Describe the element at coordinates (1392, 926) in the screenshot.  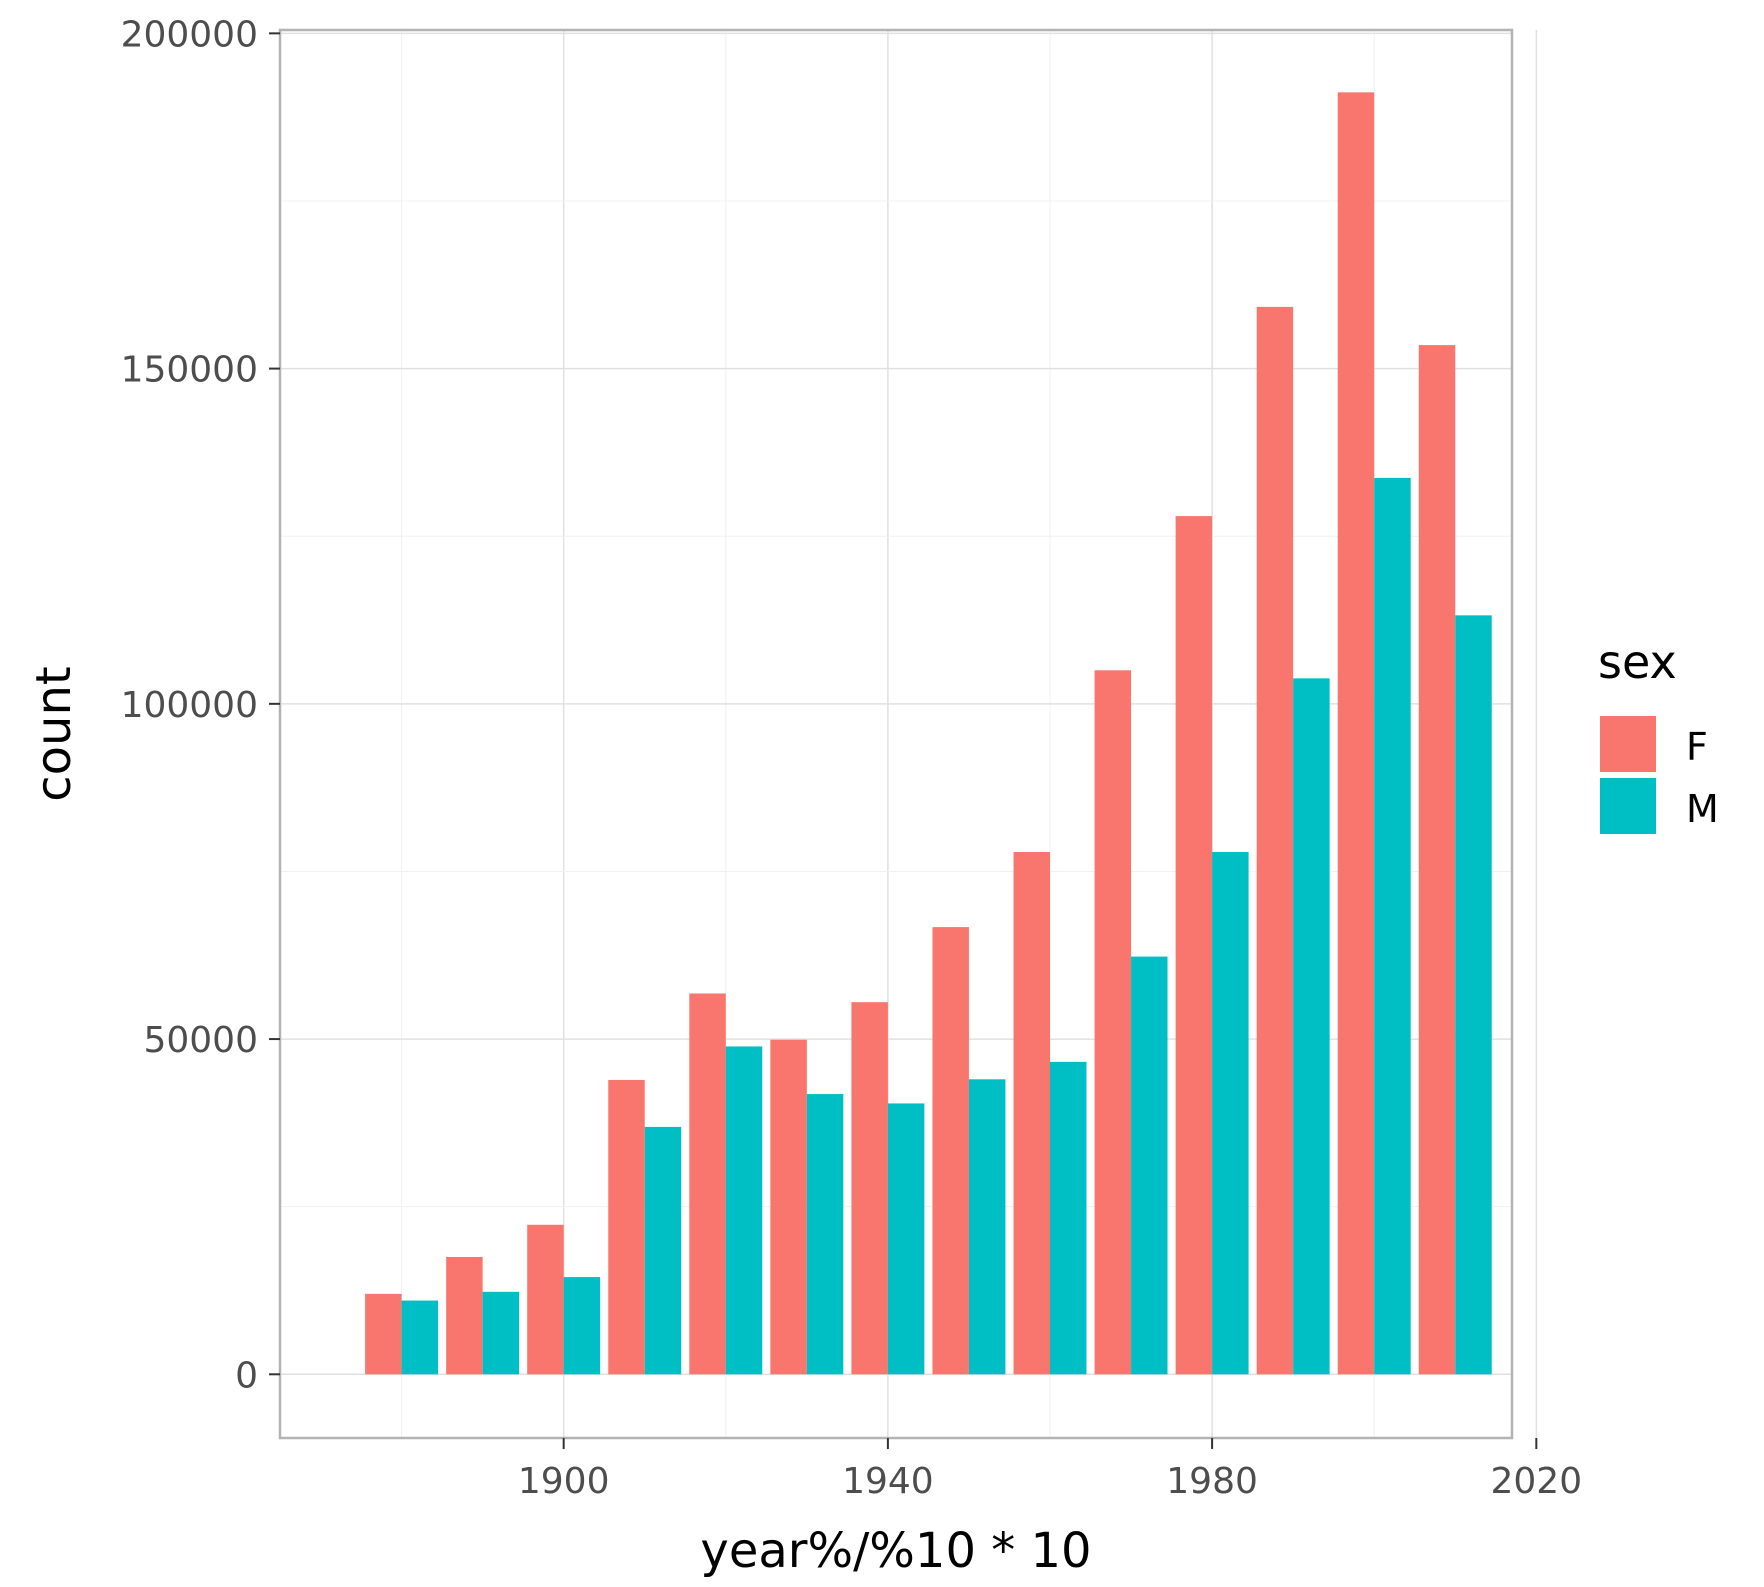
I see `bar-m-2000` at that location.